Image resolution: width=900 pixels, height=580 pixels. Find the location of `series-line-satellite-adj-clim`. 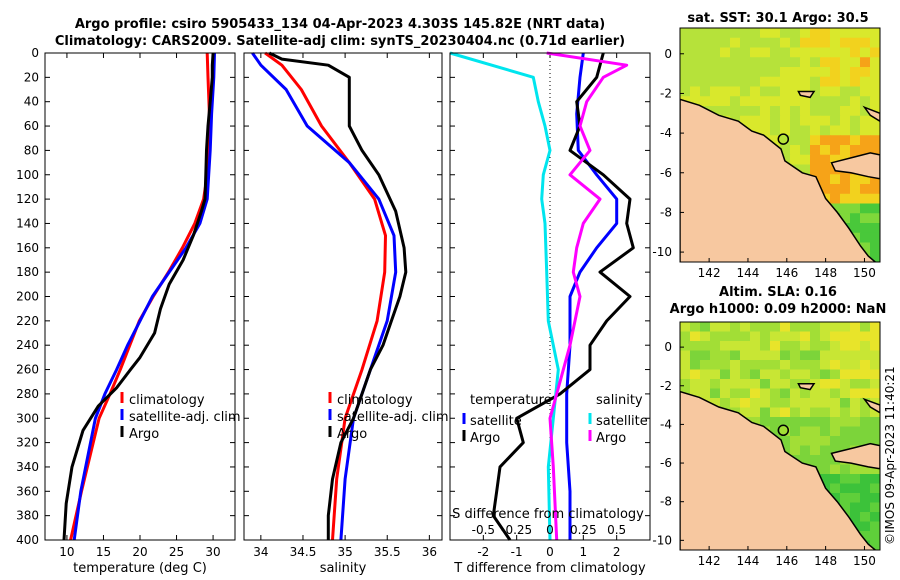

series-line-satellite-adj-clim is located at coordinates (324, 296).